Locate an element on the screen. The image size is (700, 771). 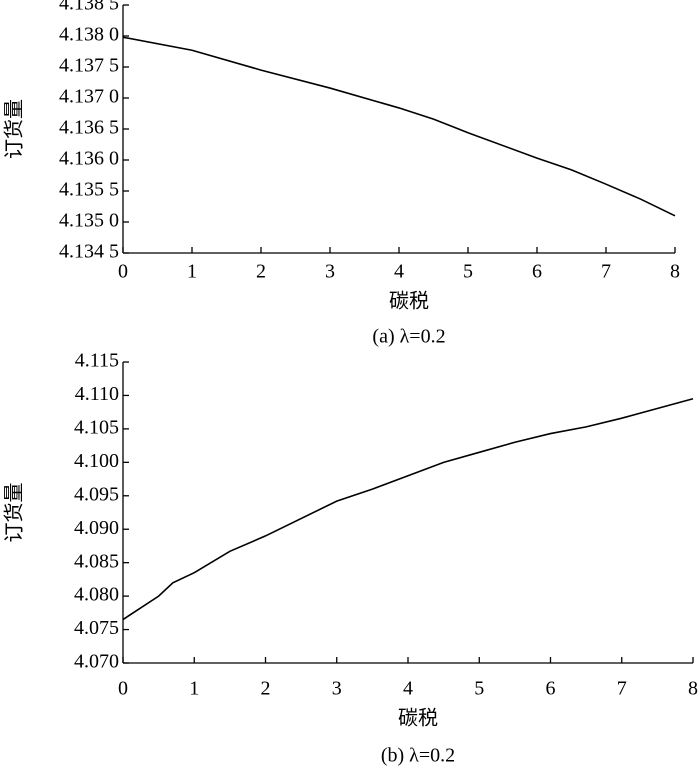
y-tick-label: 4.105 is located at coordinates (96, 427).